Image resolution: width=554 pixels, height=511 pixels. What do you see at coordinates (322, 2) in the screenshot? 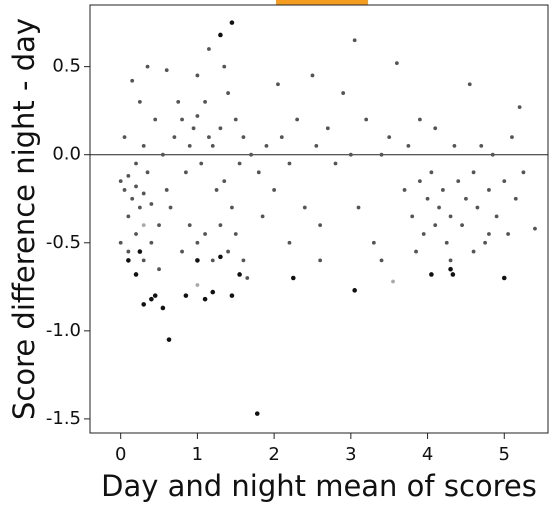
I see `highlight-tab` at bounding box center [322, 2].